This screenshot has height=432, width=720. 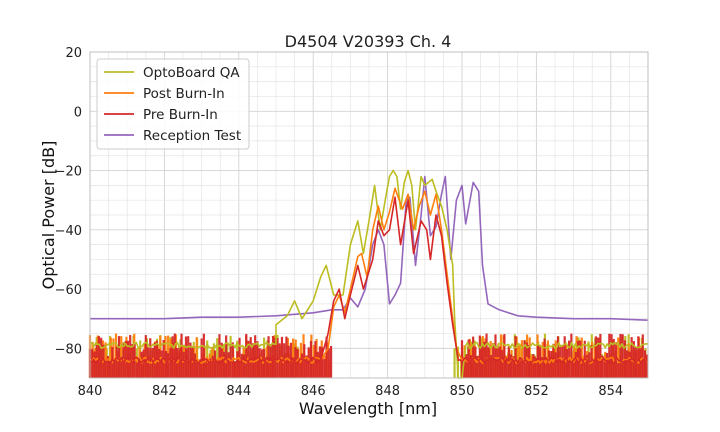 I want to click on y-tick-label: −60, so click(x=68, y=290).